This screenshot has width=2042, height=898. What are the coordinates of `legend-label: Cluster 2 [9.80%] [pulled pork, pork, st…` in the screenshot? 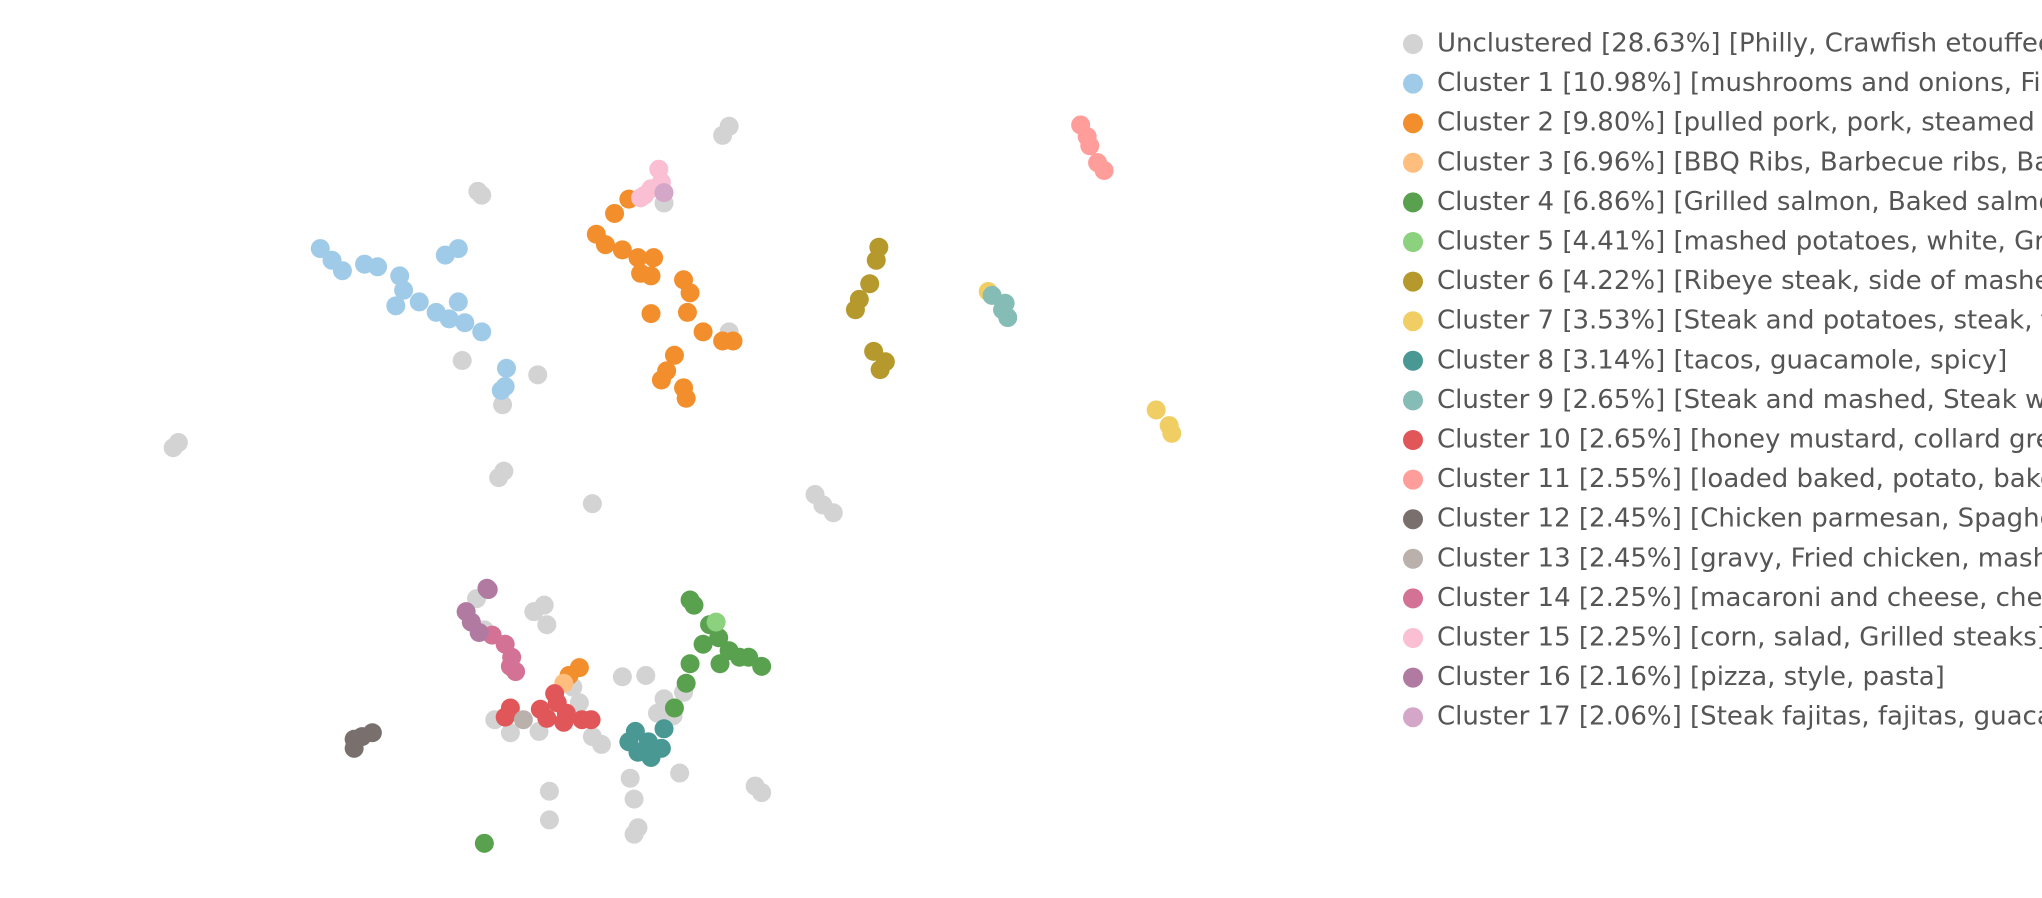 It's located at (1739, 123).